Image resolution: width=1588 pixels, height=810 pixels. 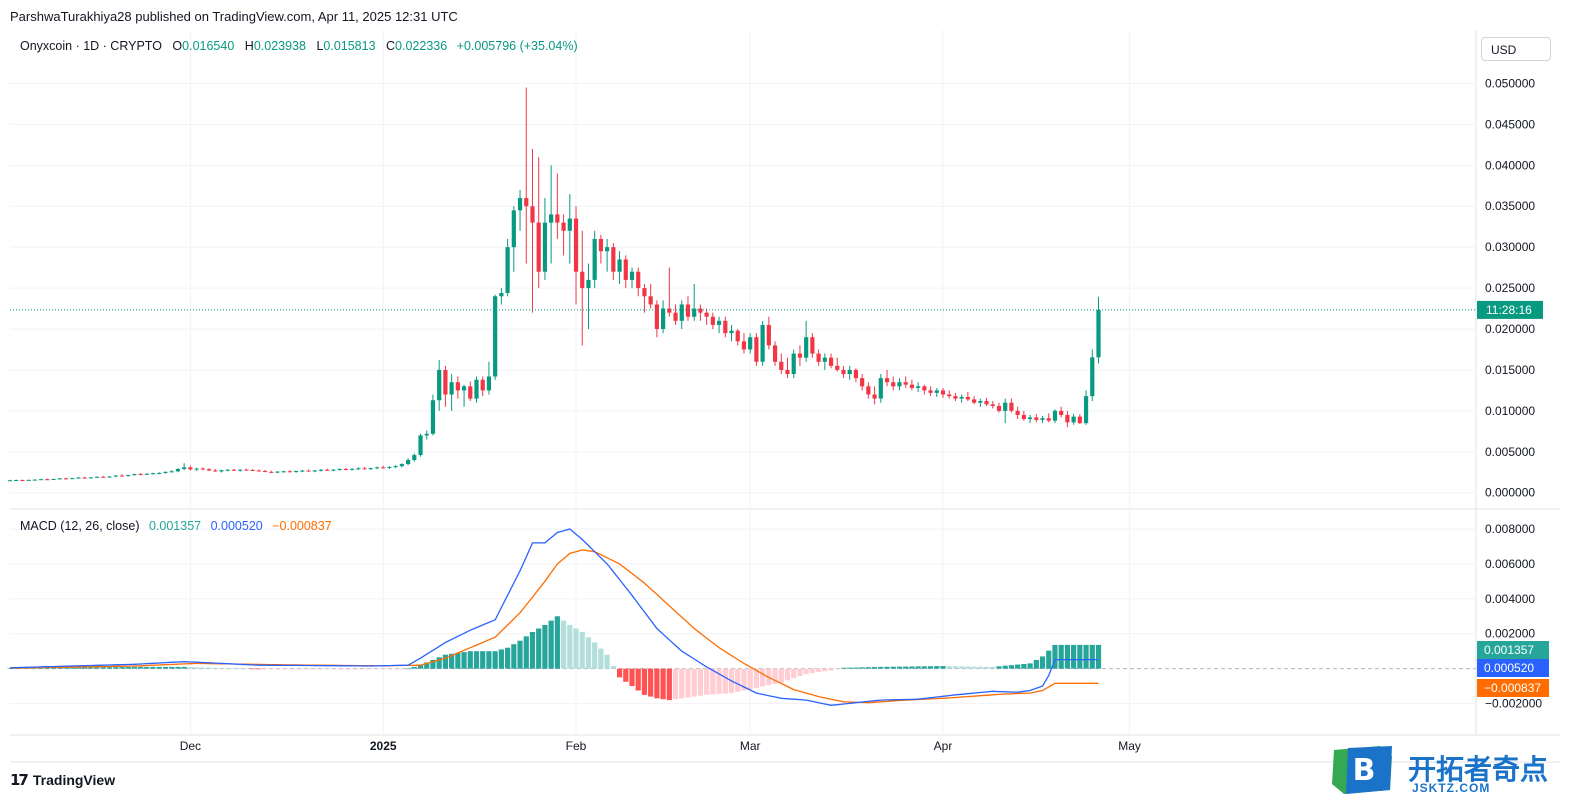 What do you see at coordinates (1516, 49) in the screenshot?
I see `currency-selector: USD` at bounding box center [1516, 49].